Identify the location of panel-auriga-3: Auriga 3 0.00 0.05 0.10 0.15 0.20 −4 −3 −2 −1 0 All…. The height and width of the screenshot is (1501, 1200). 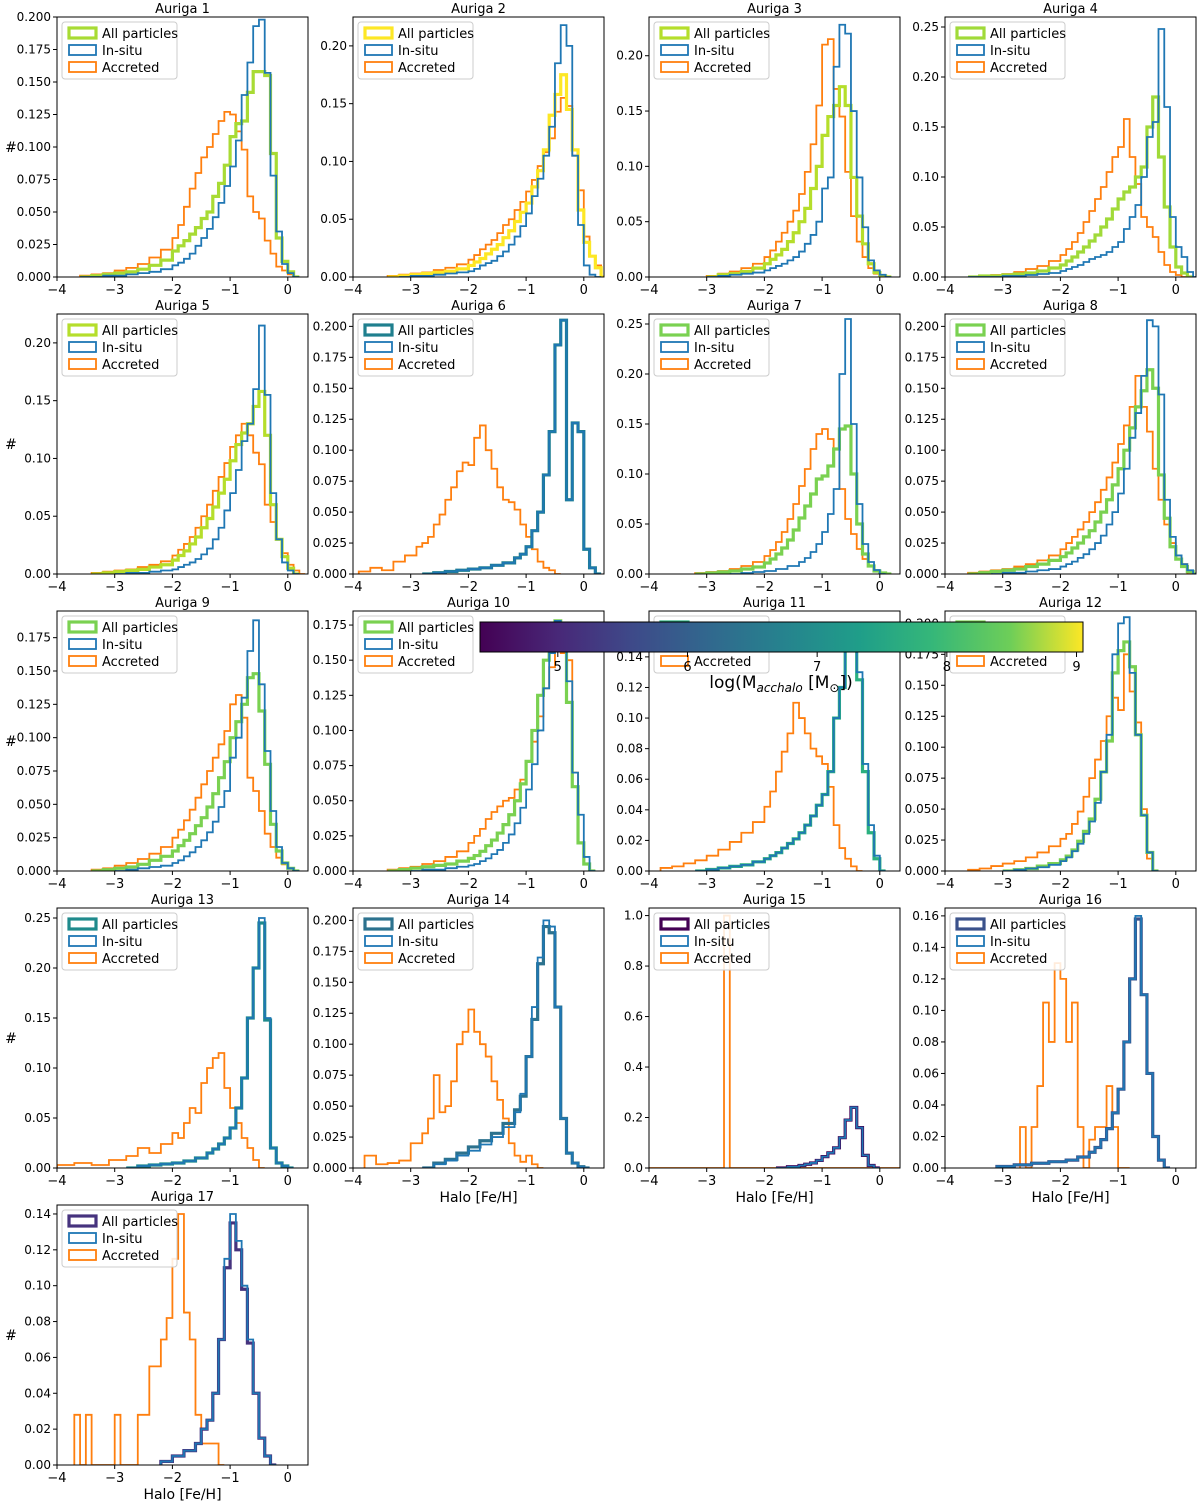
(758, 150).